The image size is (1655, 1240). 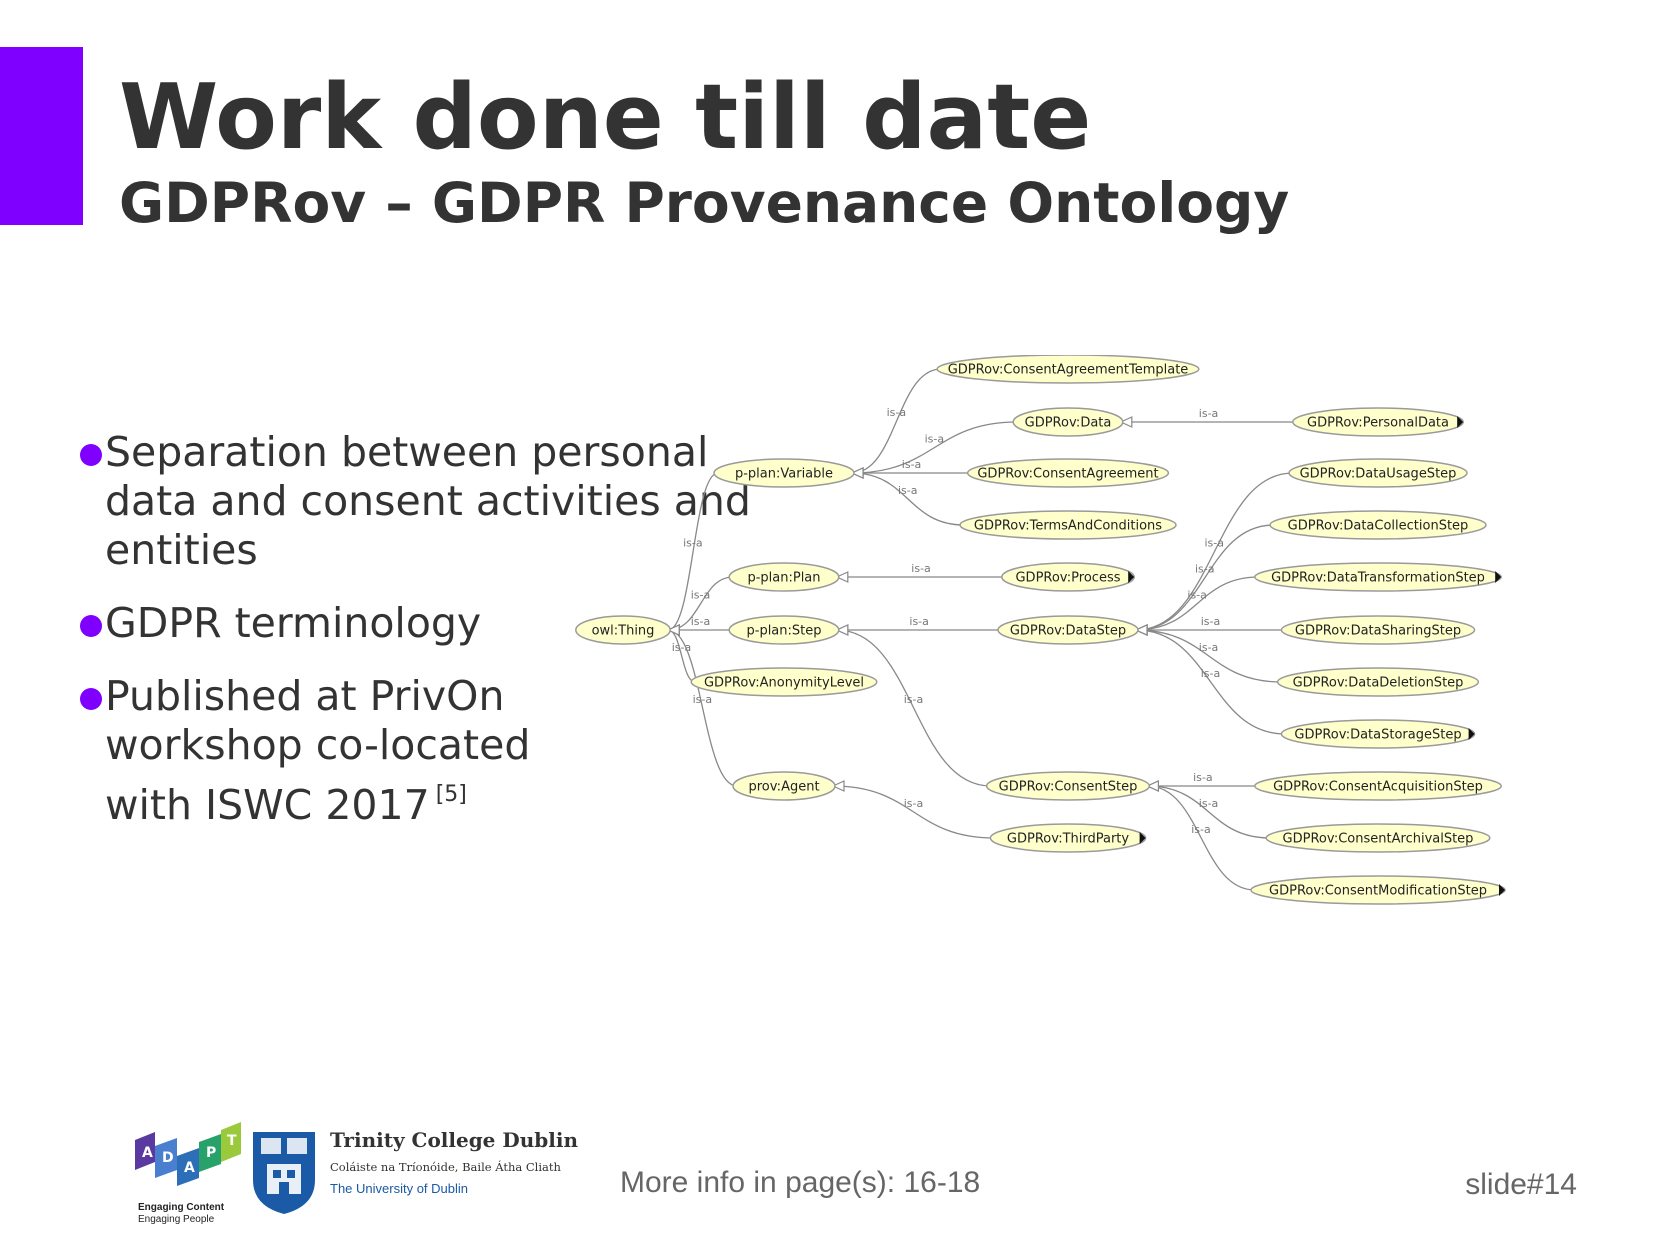 I want to click on diagram-node: GDPRov:DataStep, so click(x=1068, y=630).